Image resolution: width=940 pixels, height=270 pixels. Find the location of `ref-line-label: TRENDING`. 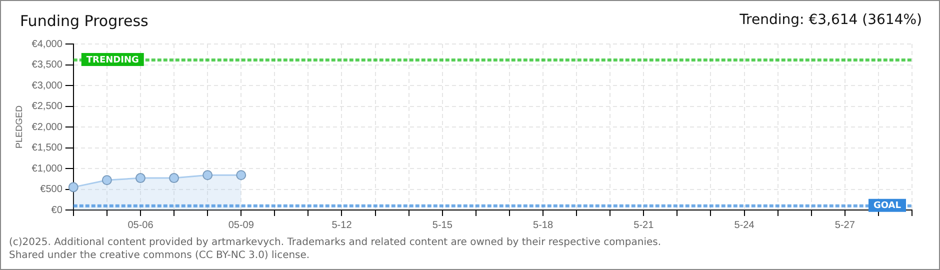

ref-line-label: TRENDING is located at coordinates (112, 60).